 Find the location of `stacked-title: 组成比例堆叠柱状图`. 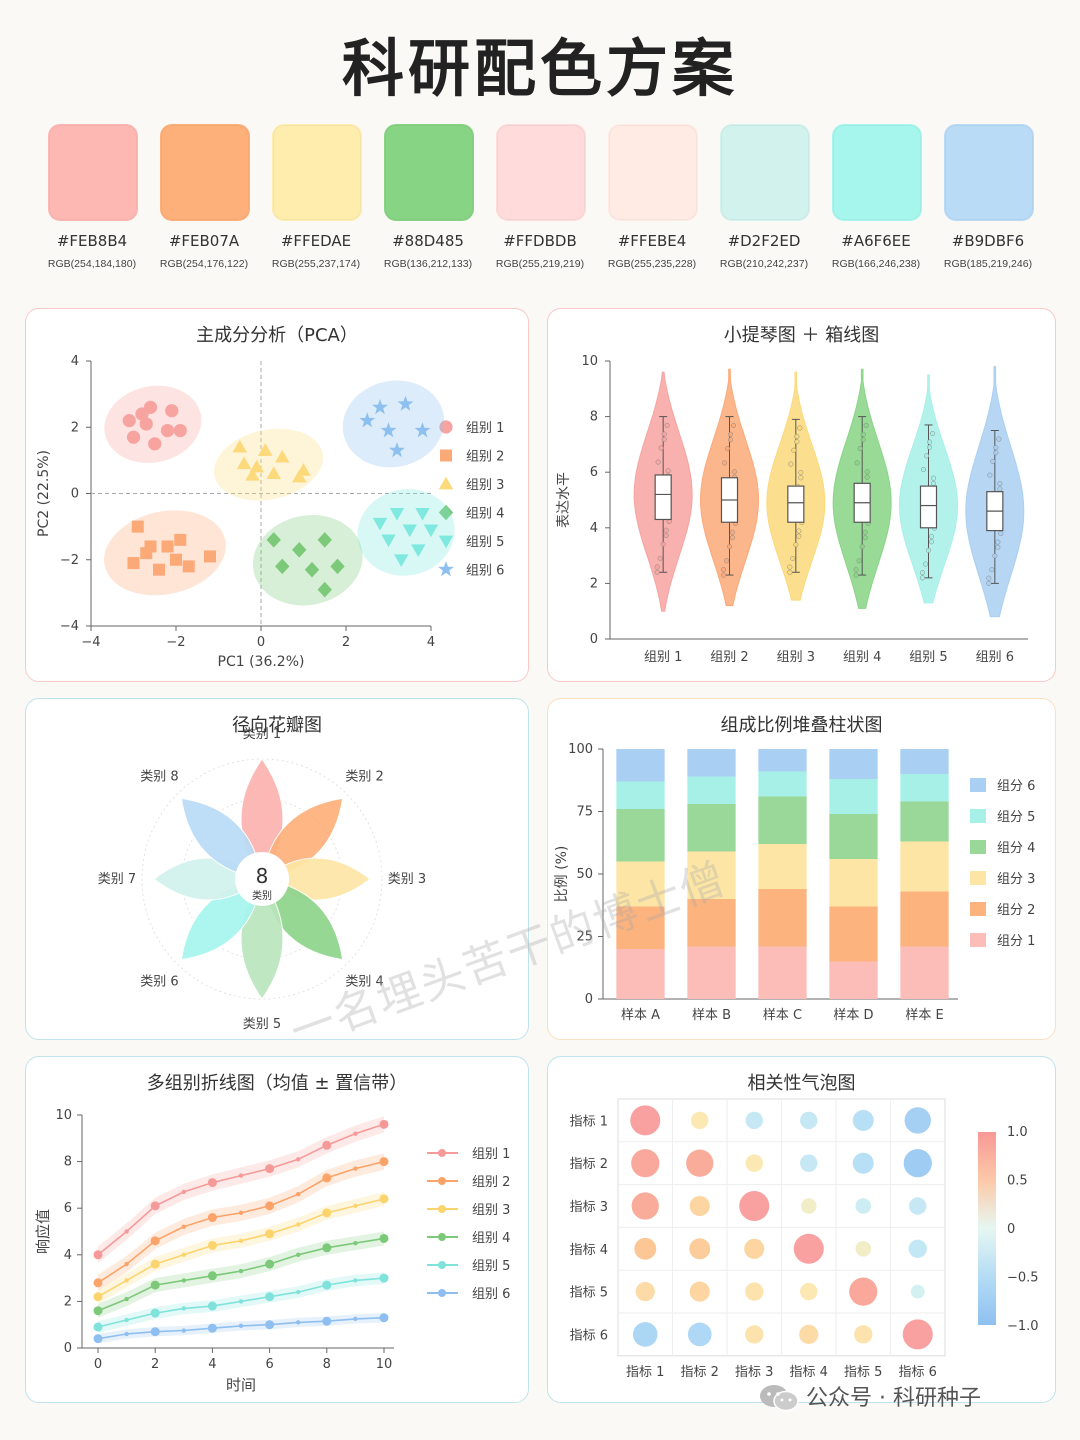

stacked-title: 组成比例堆叠柱状图 is located at coordinates (801, 725).